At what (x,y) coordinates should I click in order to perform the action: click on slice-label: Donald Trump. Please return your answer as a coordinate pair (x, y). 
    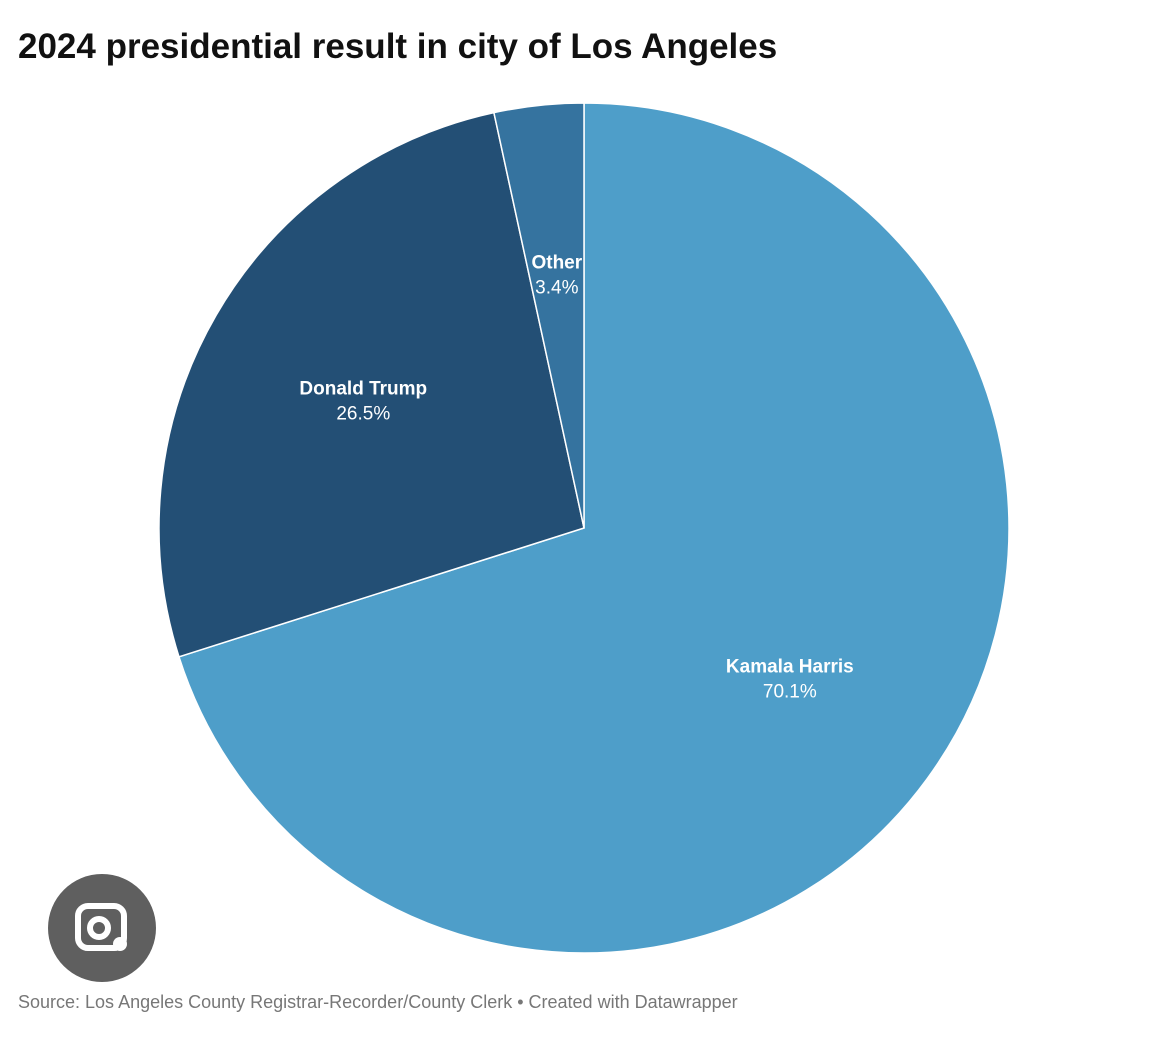
    Looking at the image, I should click on (363, 388).